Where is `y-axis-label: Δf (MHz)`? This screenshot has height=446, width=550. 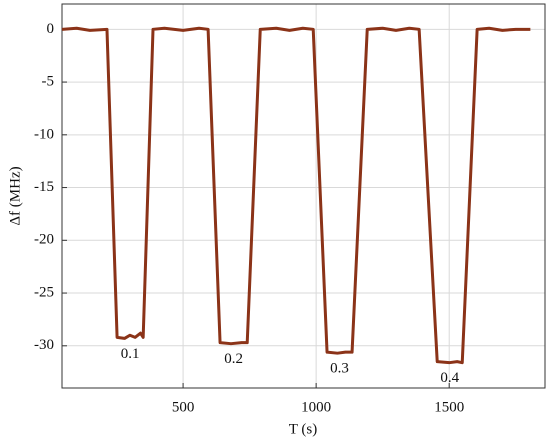 y-axis-label: Δf (MHz) is located at coordinates (15, 195).